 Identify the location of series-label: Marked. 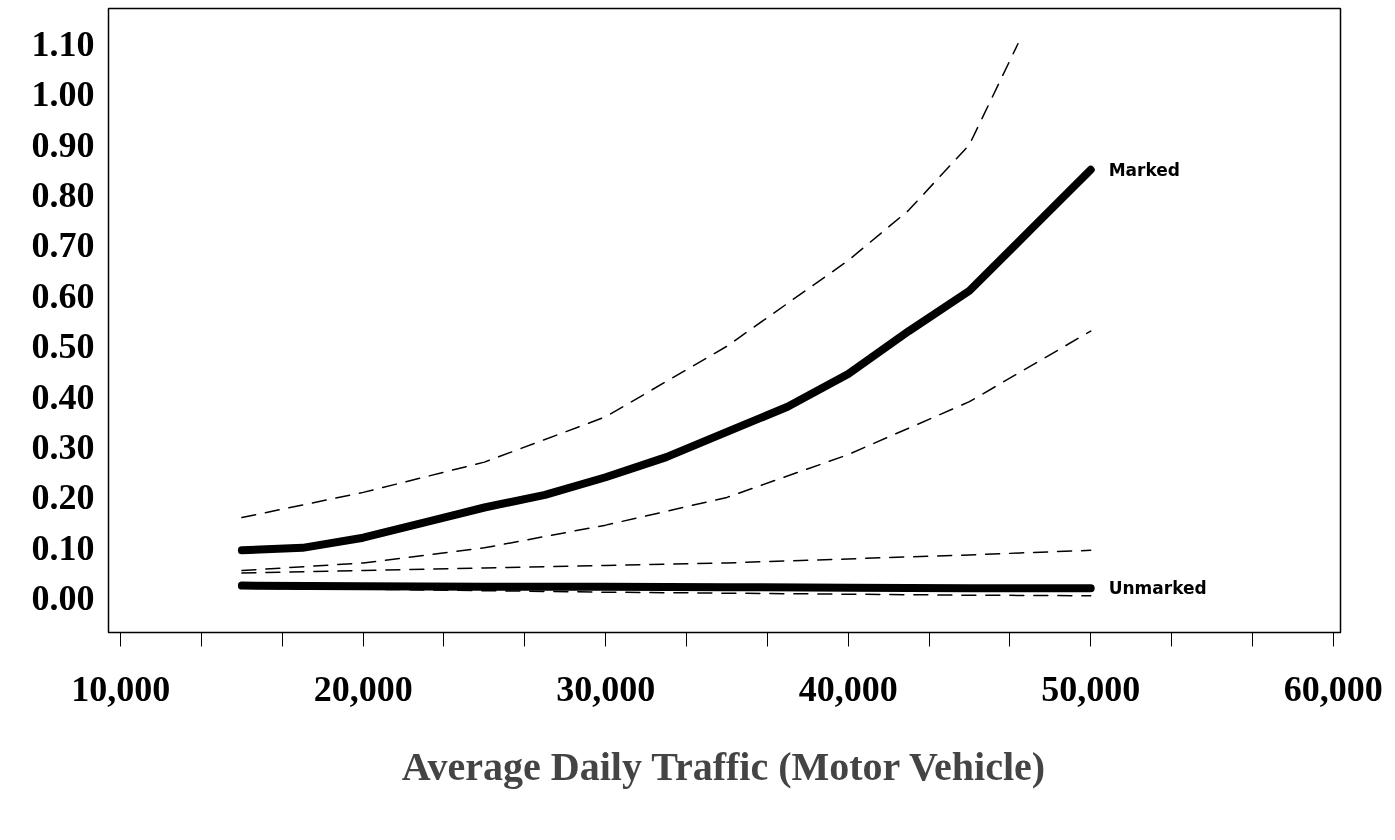
(1144, 169).